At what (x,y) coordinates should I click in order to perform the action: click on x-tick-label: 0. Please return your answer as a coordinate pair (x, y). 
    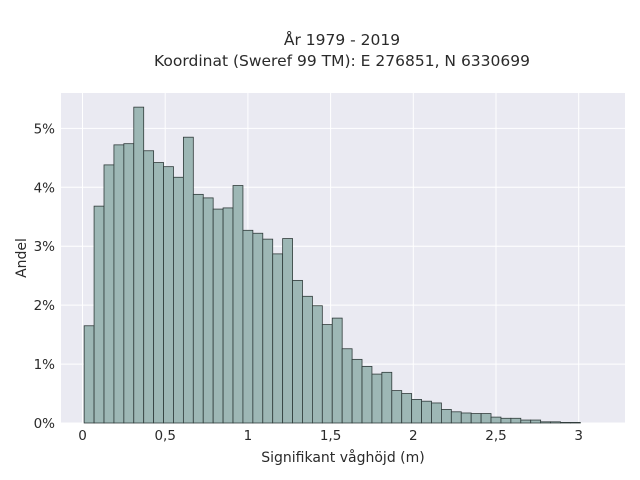
    Looking at the image, I should click on (82, 436).